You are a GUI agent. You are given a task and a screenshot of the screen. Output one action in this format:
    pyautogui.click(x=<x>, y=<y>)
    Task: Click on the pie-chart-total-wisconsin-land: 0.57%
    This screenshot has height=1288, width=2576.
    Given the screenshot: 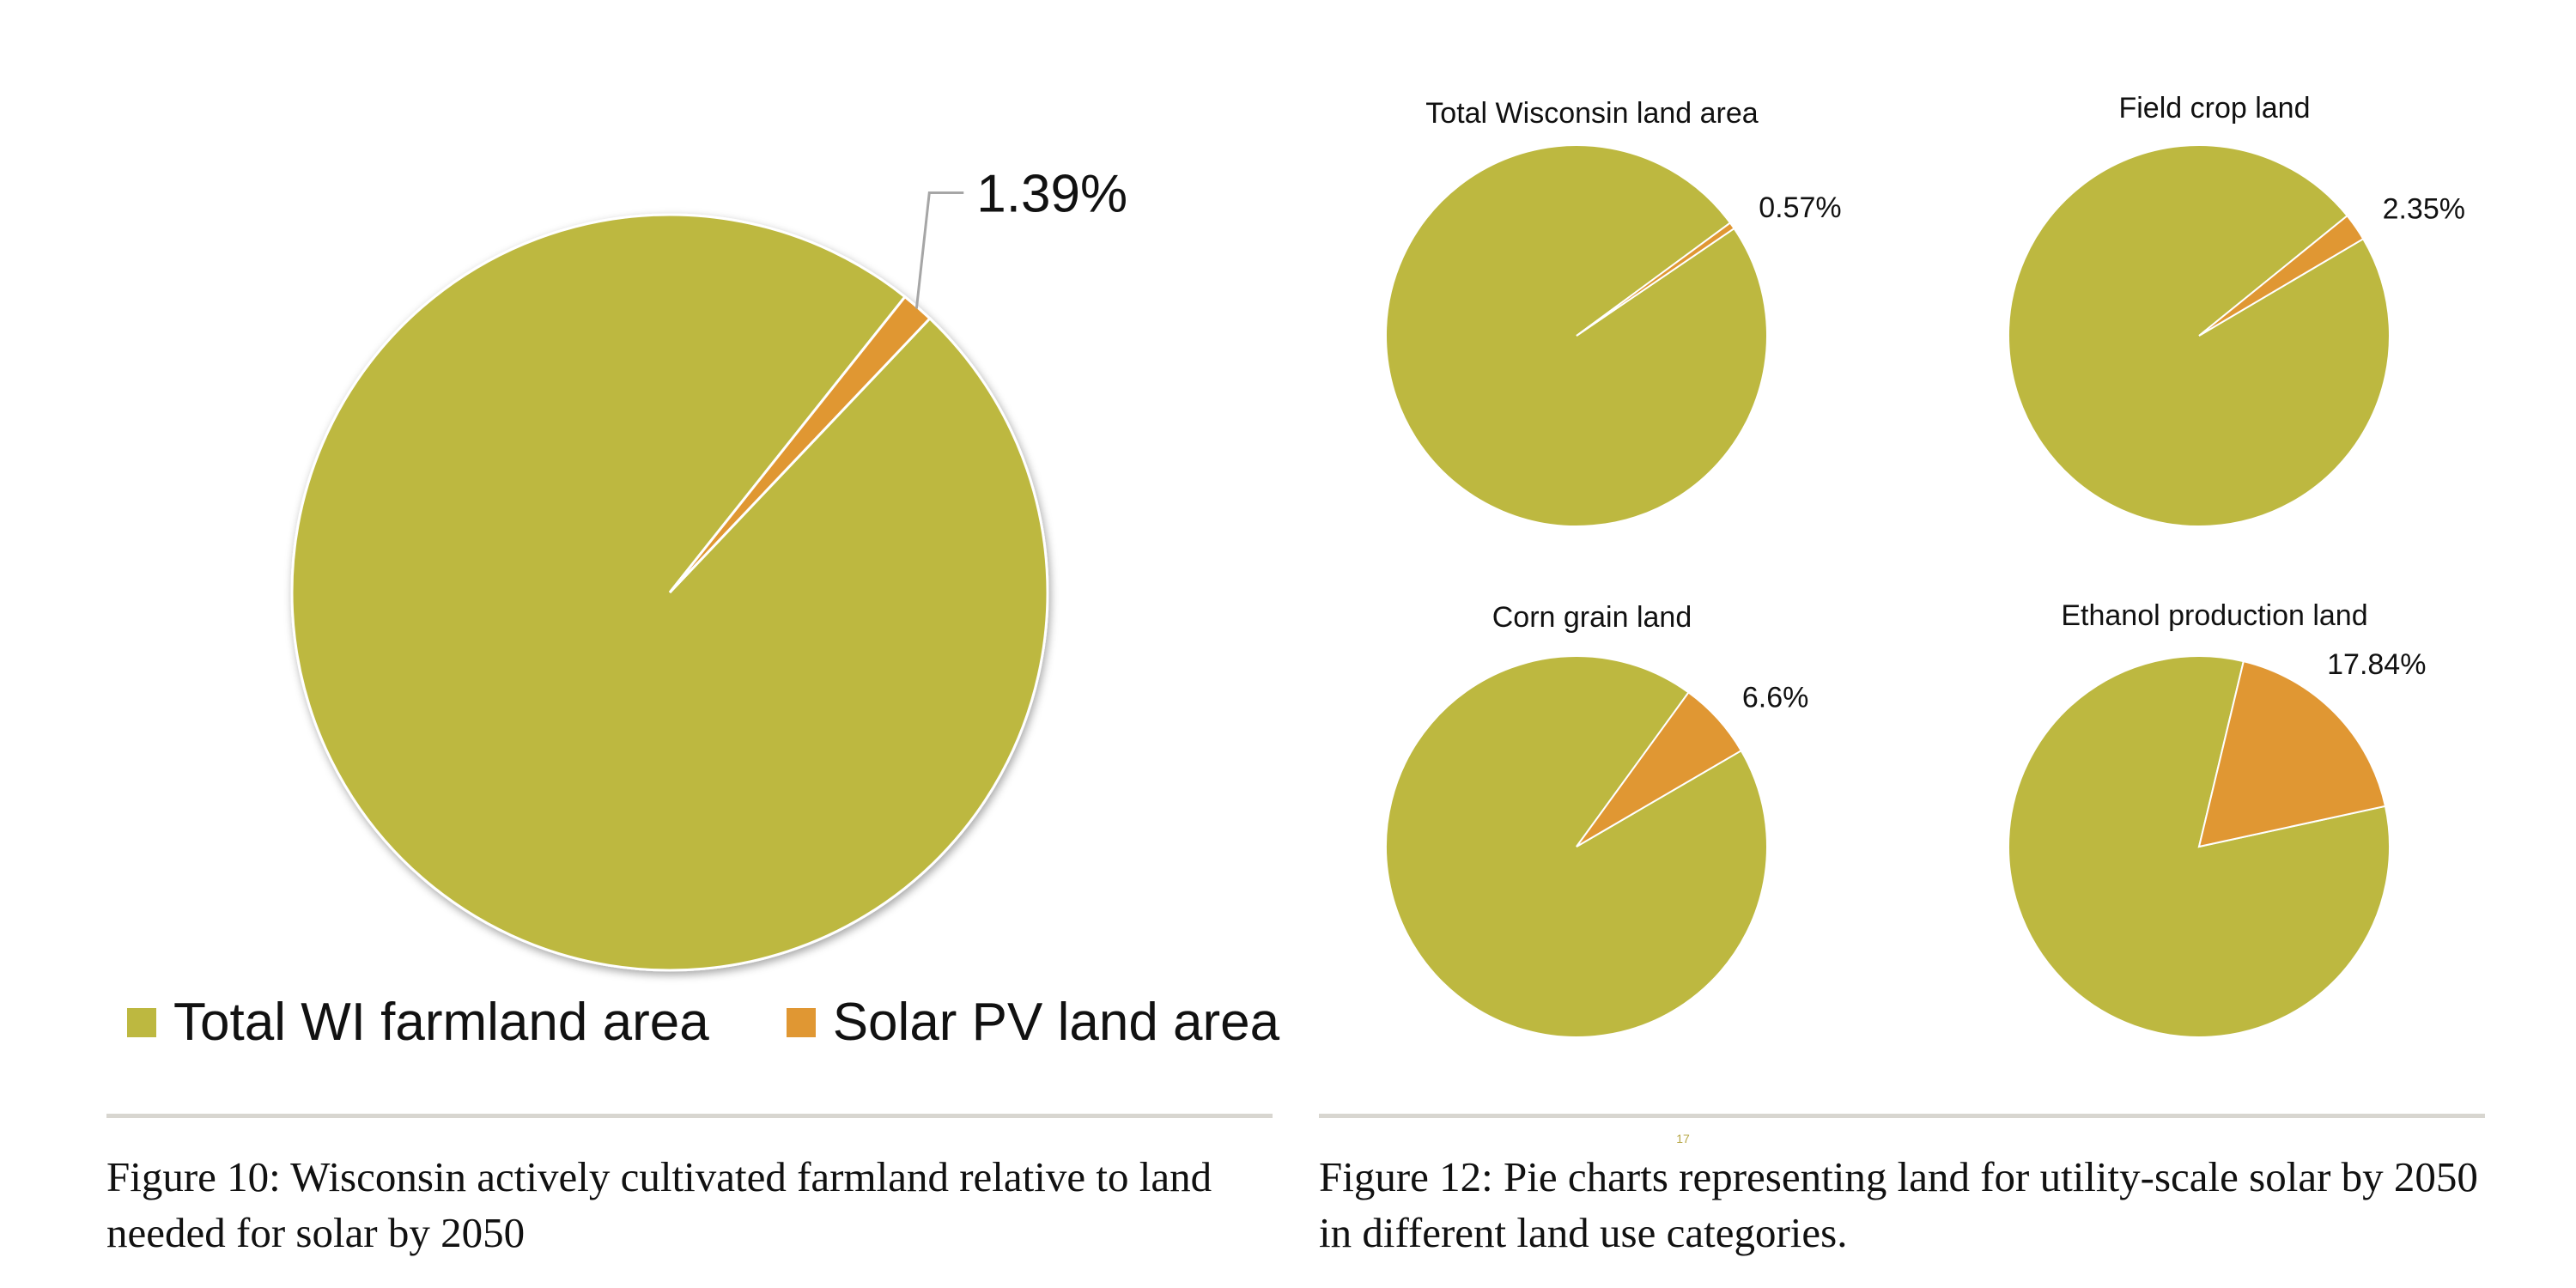 What is the action you would take?
    pyautogui.click(x=1613, y=335)
    